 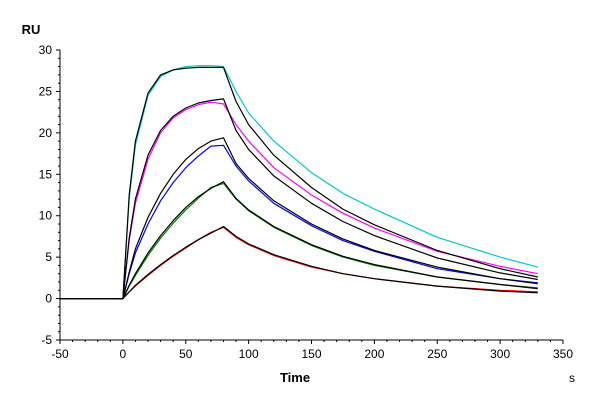 I want to click on x-axis-label: Time, so click(x=295, y=377).